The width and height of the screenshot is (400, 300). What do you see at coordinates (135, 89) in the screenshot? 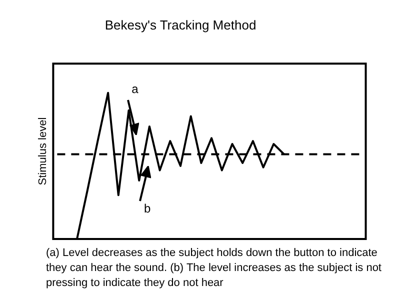
I see `annotation: a` at bounding box center [135, 89].